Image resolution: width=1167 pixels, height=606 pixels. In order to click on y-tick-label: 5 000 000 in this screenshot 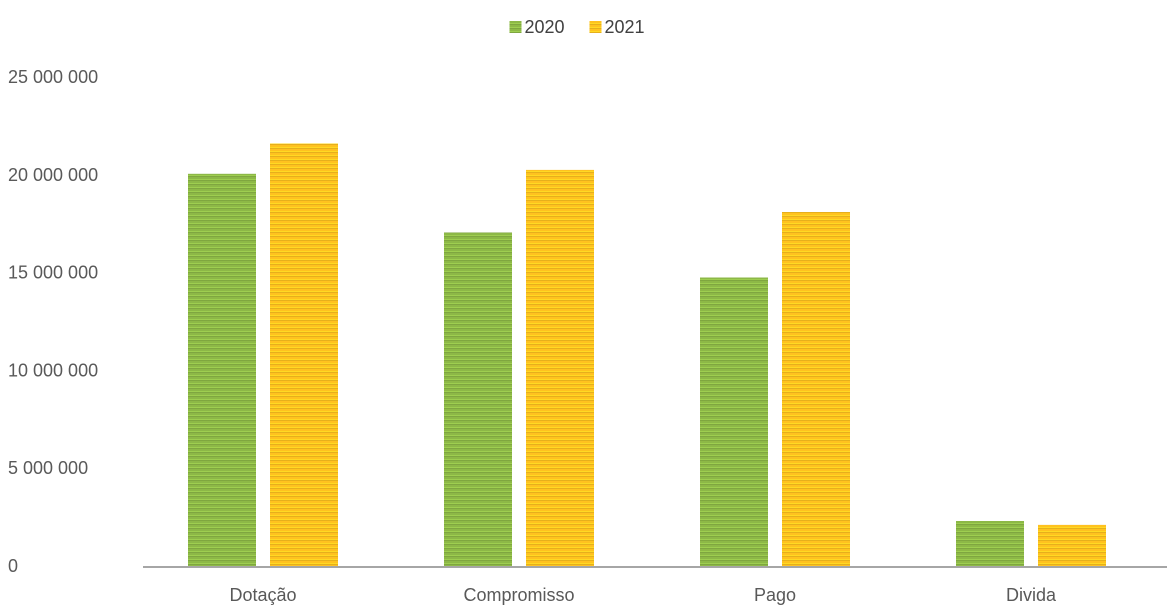, I will do `click(48, 468)`.